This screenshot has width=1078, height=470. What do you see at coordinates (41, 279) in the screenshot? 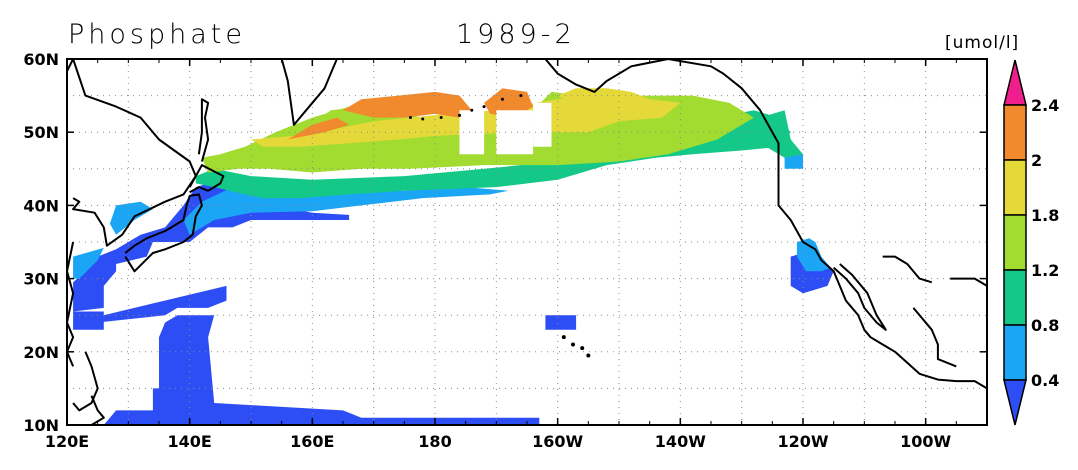
I see `y-tick-label: 30N` at bounding box center [41, 279].